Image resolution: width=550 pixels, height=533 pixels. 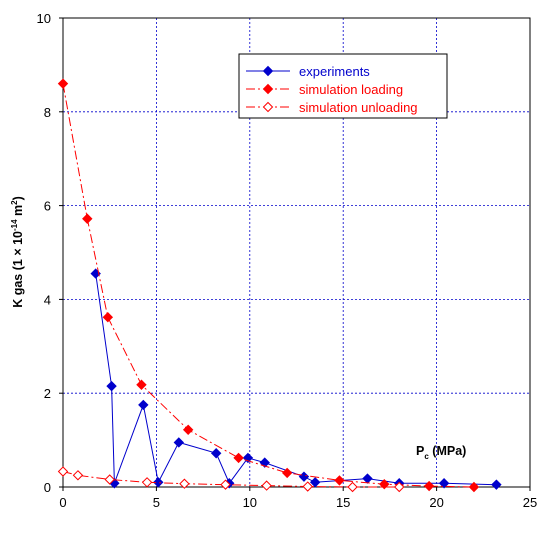 I want to click on x-tick-label: 10, so click(x=250, y=502).